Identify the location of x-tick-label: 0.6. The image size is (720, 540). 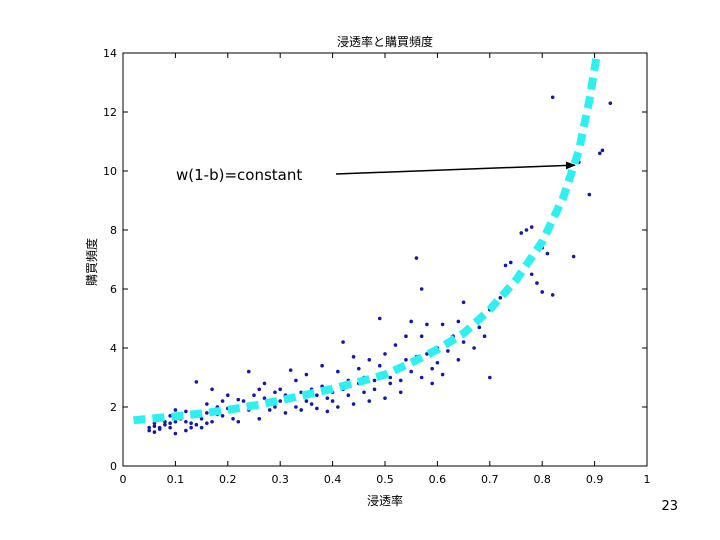
(438, 479).